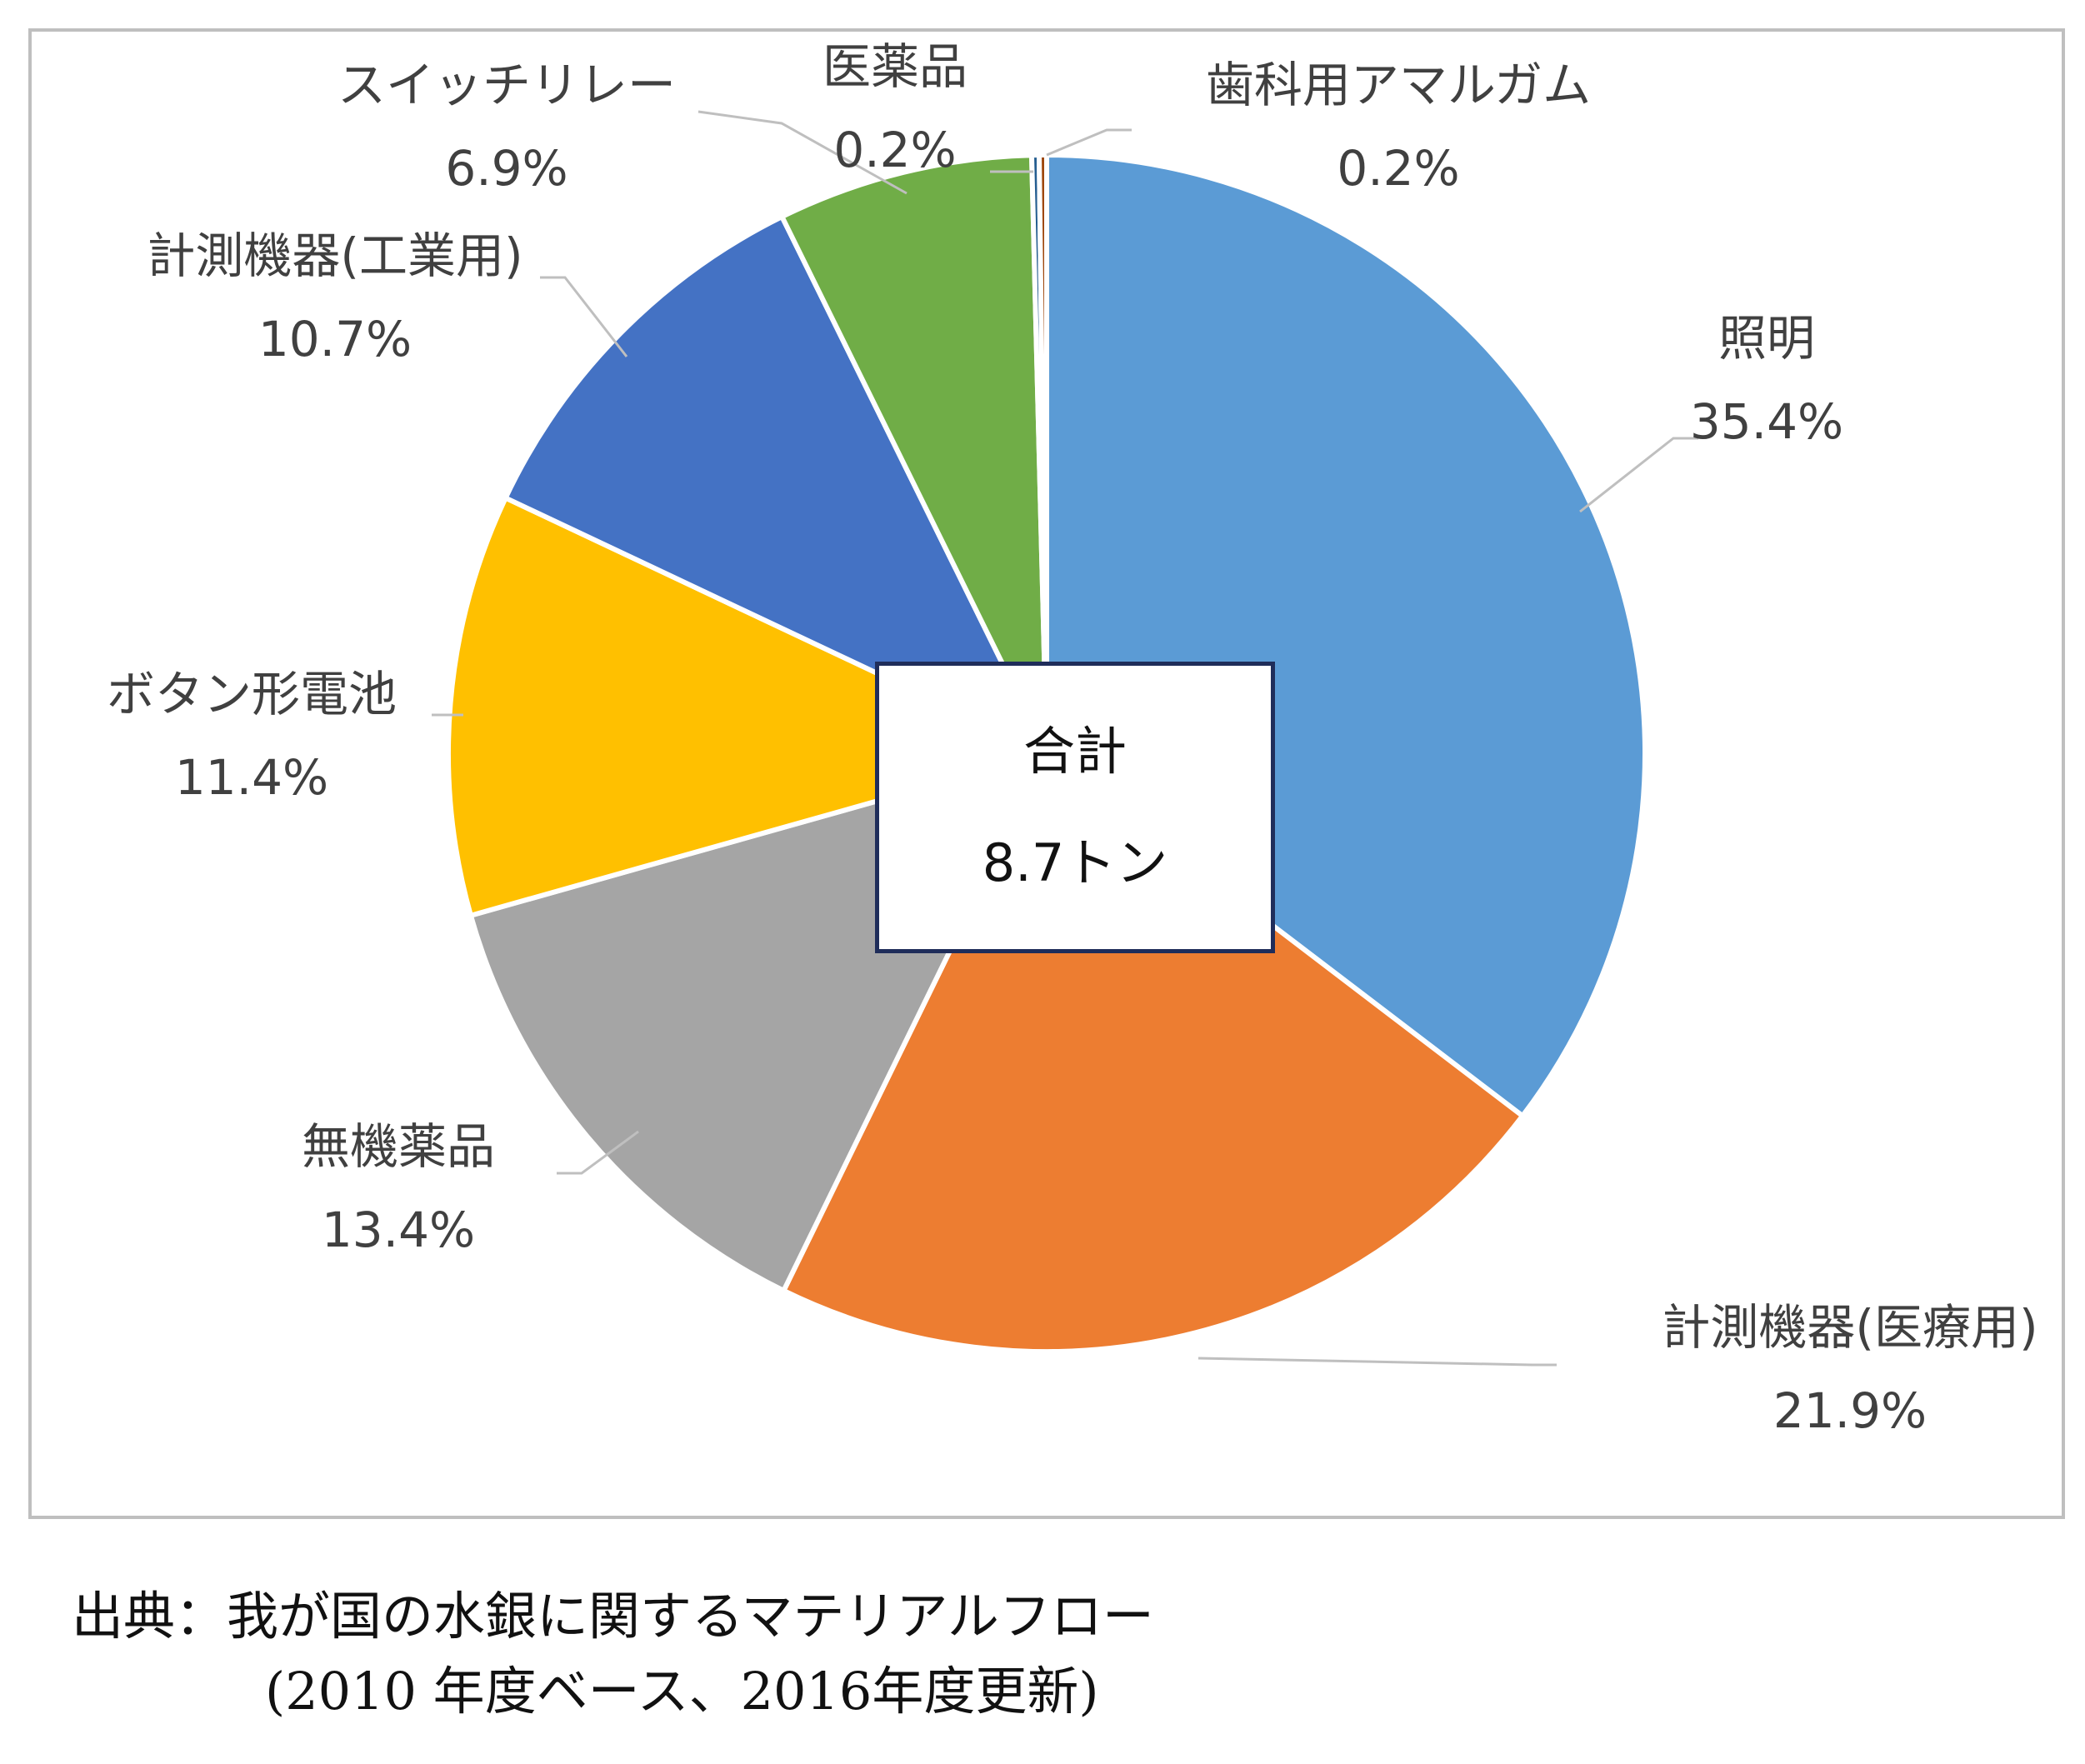  What do you see at coordinates (1074, 751) in the screenshot?
I see `total-title: 合計` at bounding box center [1074, 751].